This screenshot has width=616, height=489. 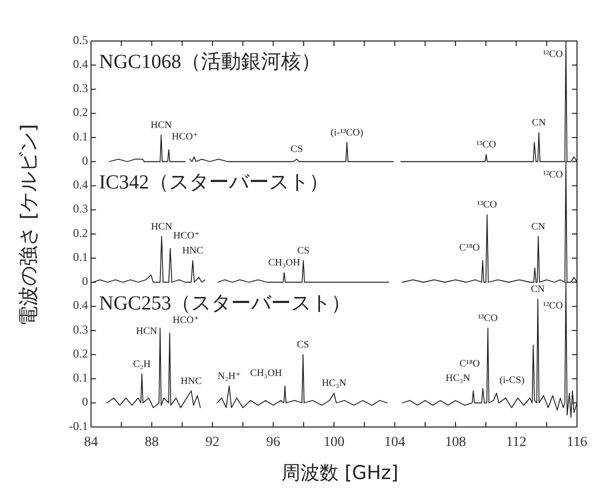 What do you see at coordinates (28, 225) in the screenshot?
I see `y-axis-title: 電波の強さ [ケルビン]` at bounding box center [28, 225].